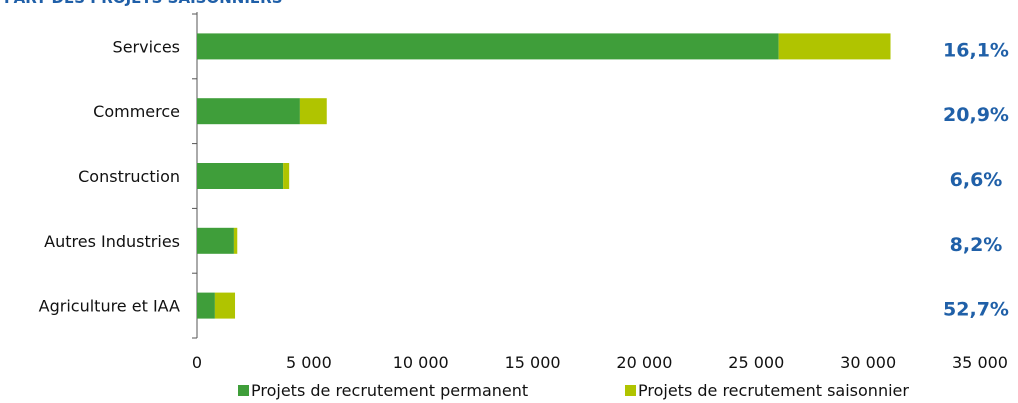  I want to click on x-tick-label: 25 000, so click(756, 362).